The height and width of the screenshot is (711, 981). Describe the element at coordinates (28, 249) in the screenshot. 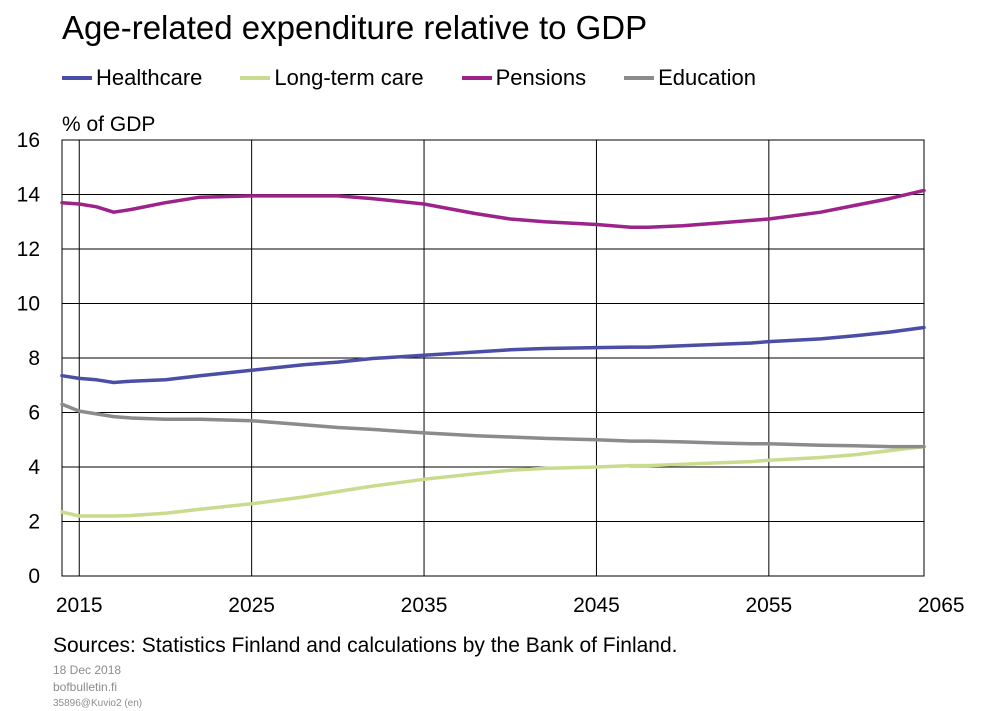

I see `y-tick-label: 12` at that location.